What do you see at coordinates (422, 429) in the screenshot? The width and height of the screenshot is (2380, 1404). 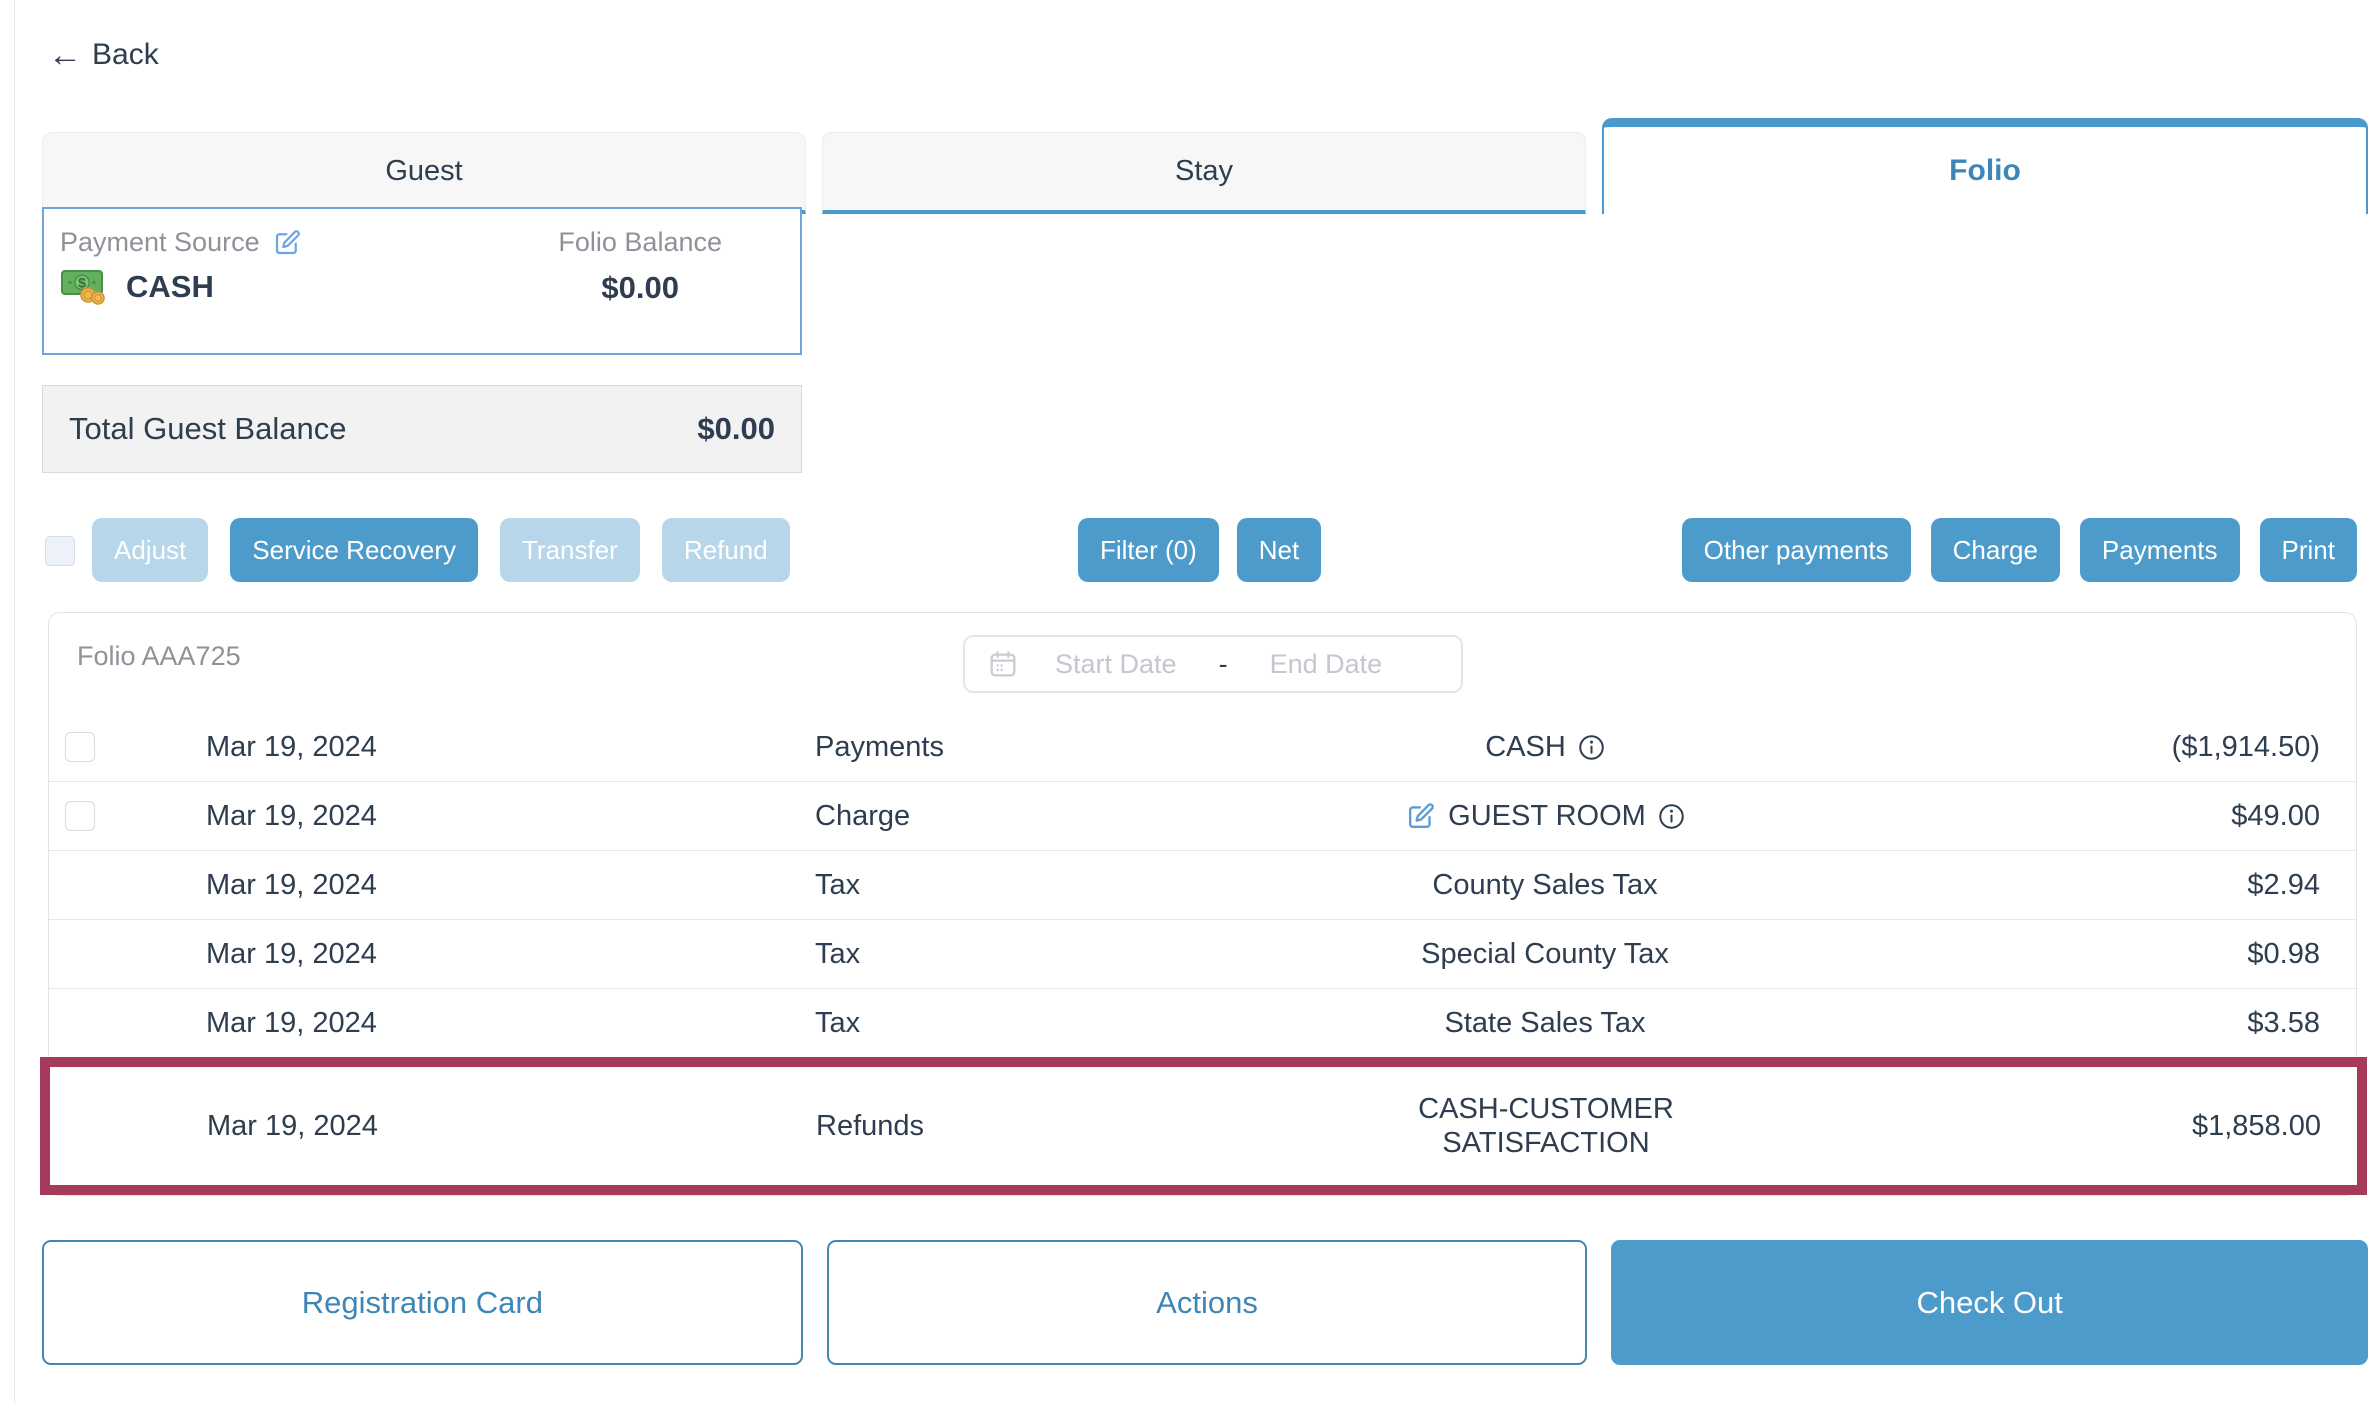 I see `total-guest-balance-bar: Total Guest Balance $0.00` at bounding box center [422, 429].